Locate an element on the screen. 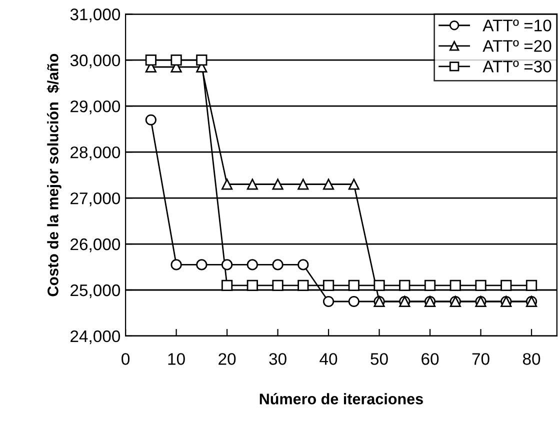 Image resolution: width=558 pixels, height=428 pixels. x-axis-title: Número de iteraciones is located at coordinates (341, 398).